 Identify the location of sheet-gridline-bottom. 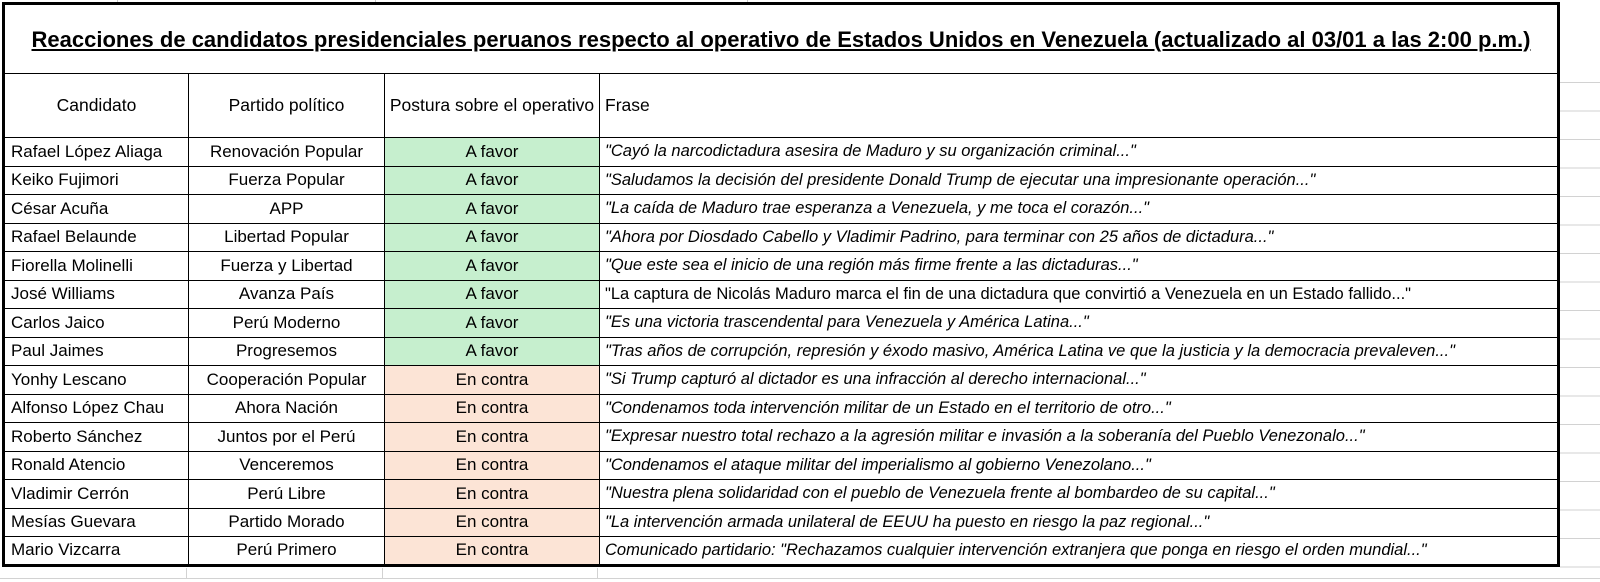
(800, 578).